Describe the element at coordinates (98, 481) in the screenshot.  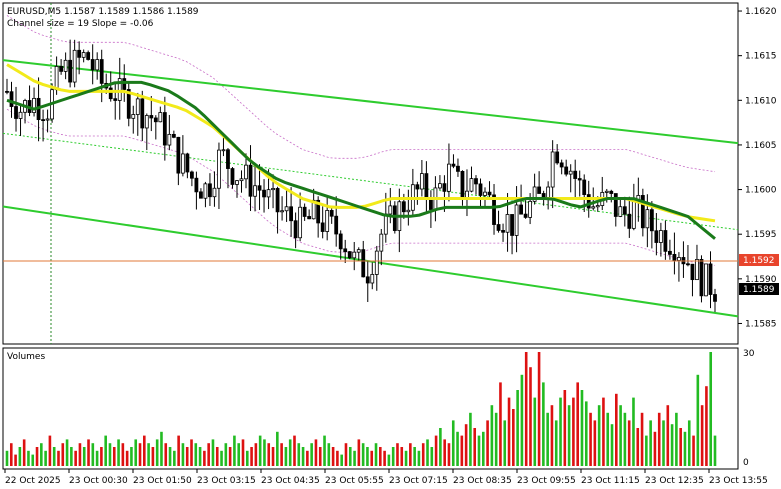
I see `x-tick-label: 23 Oct 00:30` at that location.